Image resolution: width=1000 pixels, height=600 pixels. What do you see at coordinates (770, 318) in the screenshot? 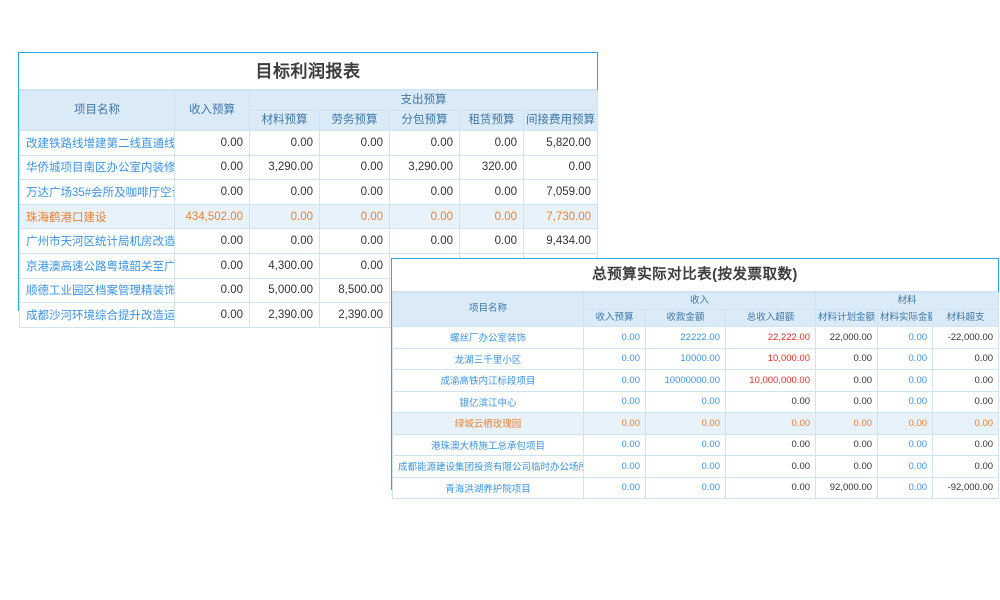
I see `col-header-total-income-excess: 总收入超额` at bounding box center [770, 318].